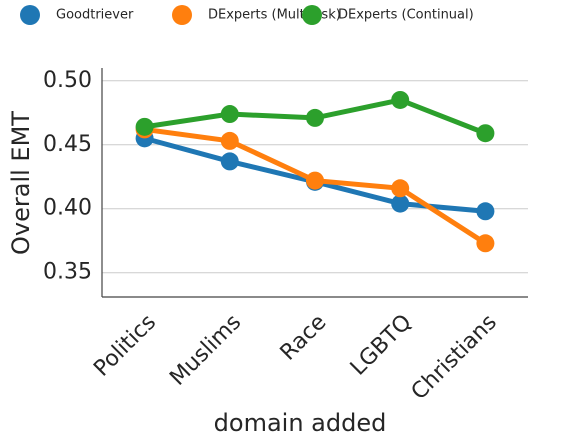 The height and width of the screenshot is (436, 571). What do you see at coordinates (21, 183) in the screenshot?
I see `y-axis-label: Overall EMT` at bounding box center [21, 183].